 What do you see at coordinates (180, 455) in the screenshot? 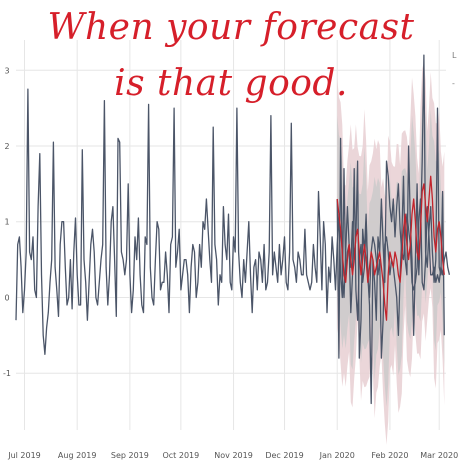
I see `x-tick-label: Oct 2019` at bounding box center [180, 455].